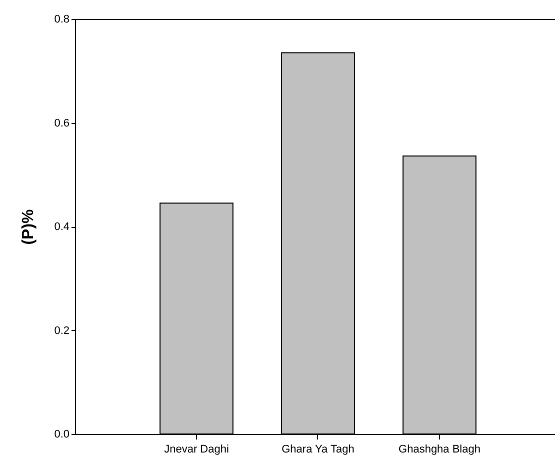 This screenshot has height=465, width=555. What do you see at coordinates (318, 450) in the screenshot?
I see `x-tick-label: Ghara Ya Tagh` at bounding box center [318, 450].